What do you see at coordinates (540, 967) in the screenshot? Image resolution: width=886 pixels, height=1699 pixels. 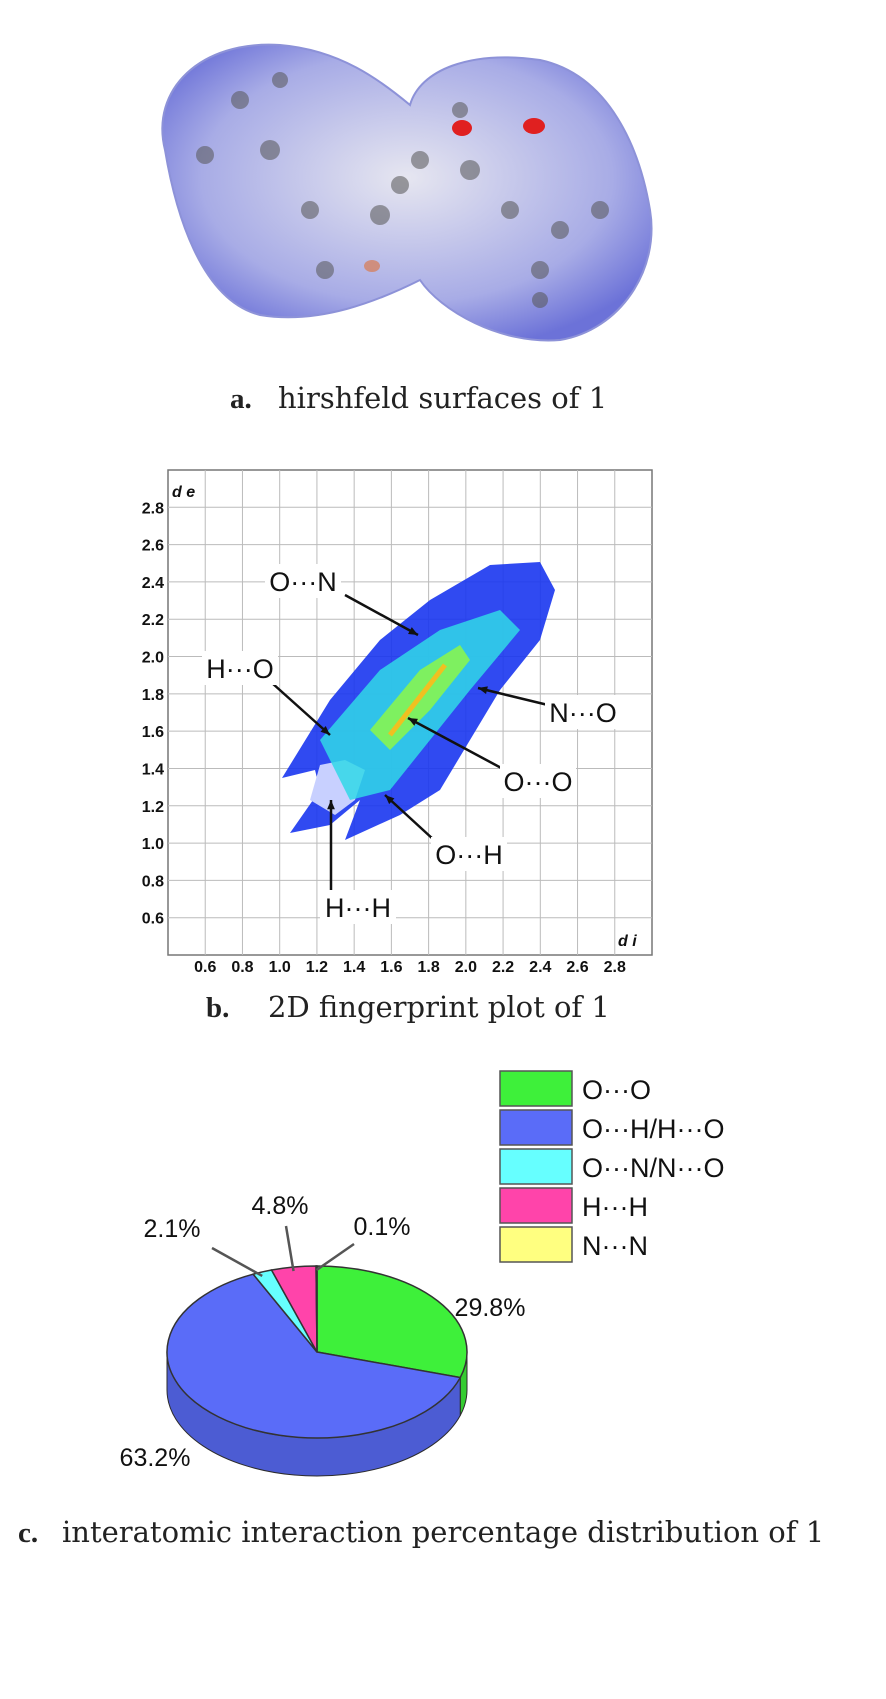 I see `x-tick-label: 2.4` at bounding box center [540, 967].